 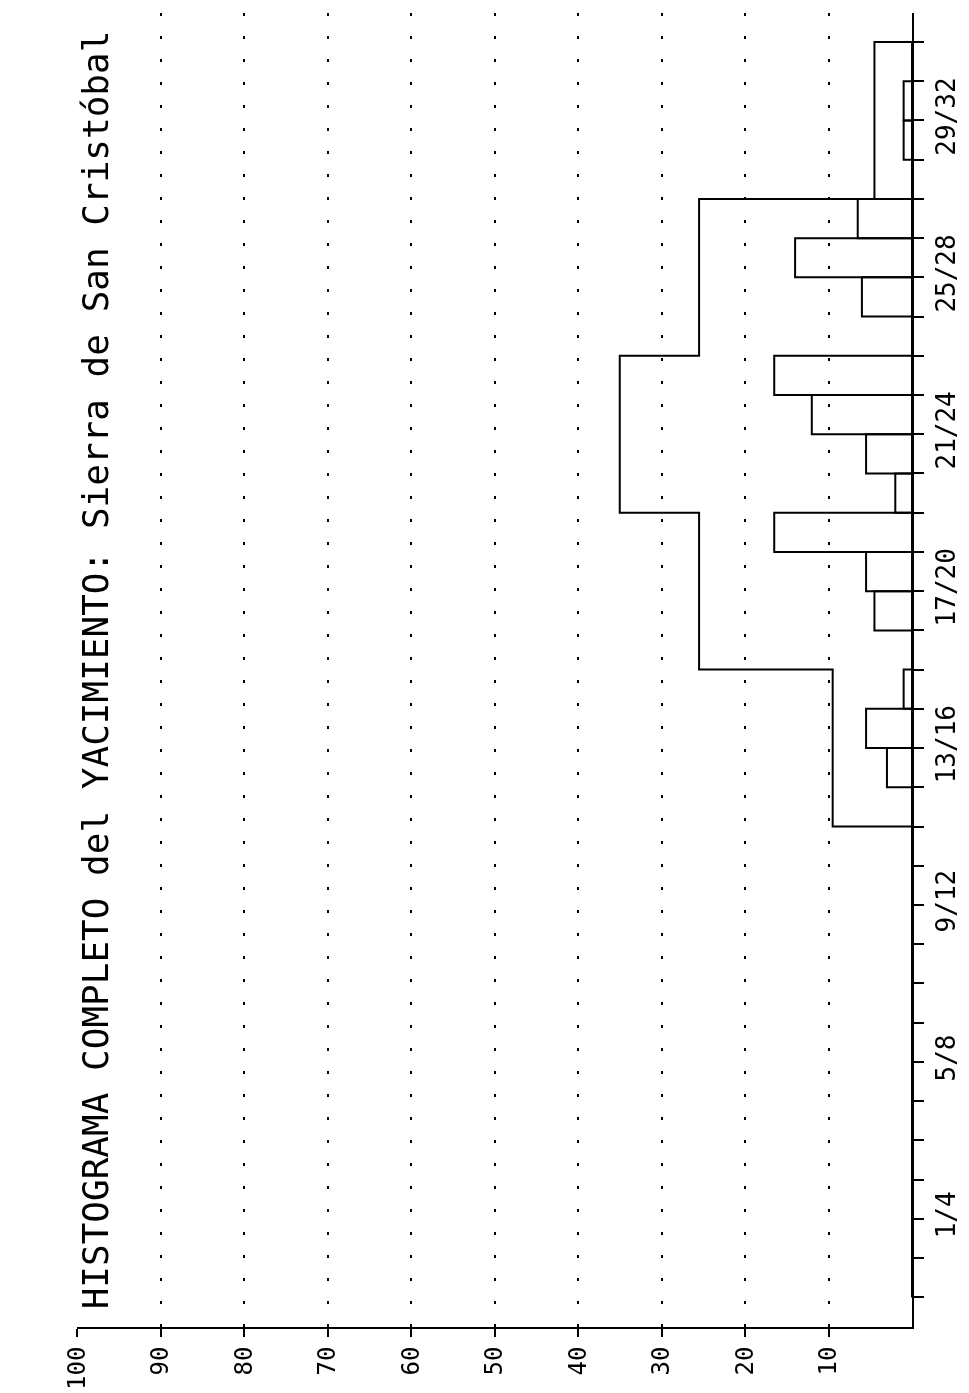 What do you see at coordinates (494, 1361) in the screenshot?
I see `x-tick-label: 50` at bounding box center [494, 1361].